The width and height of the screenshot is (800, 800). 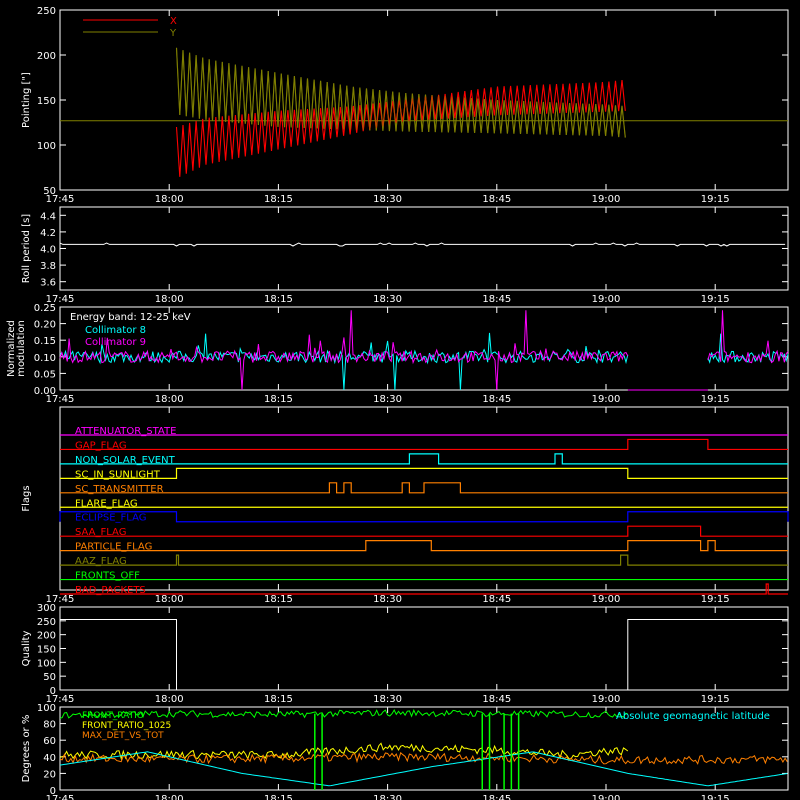 What do you see at coordinates (424, 655) in the screenshot?
I see `quality-line` at bounding box center [424, 655].